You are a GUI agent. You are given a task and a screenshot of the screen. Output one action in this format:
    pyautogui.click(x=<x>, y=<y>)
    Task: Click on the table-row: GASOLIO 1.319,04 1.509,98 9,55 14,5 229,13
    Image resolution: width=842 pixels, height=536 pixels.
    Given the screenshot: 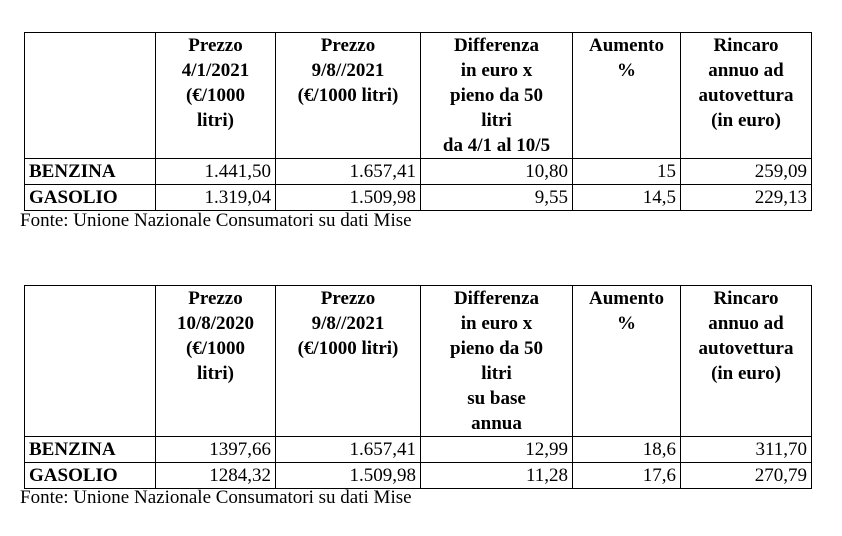 What is the action you would take?
    pyautogui.click(x=418, y=197)
    